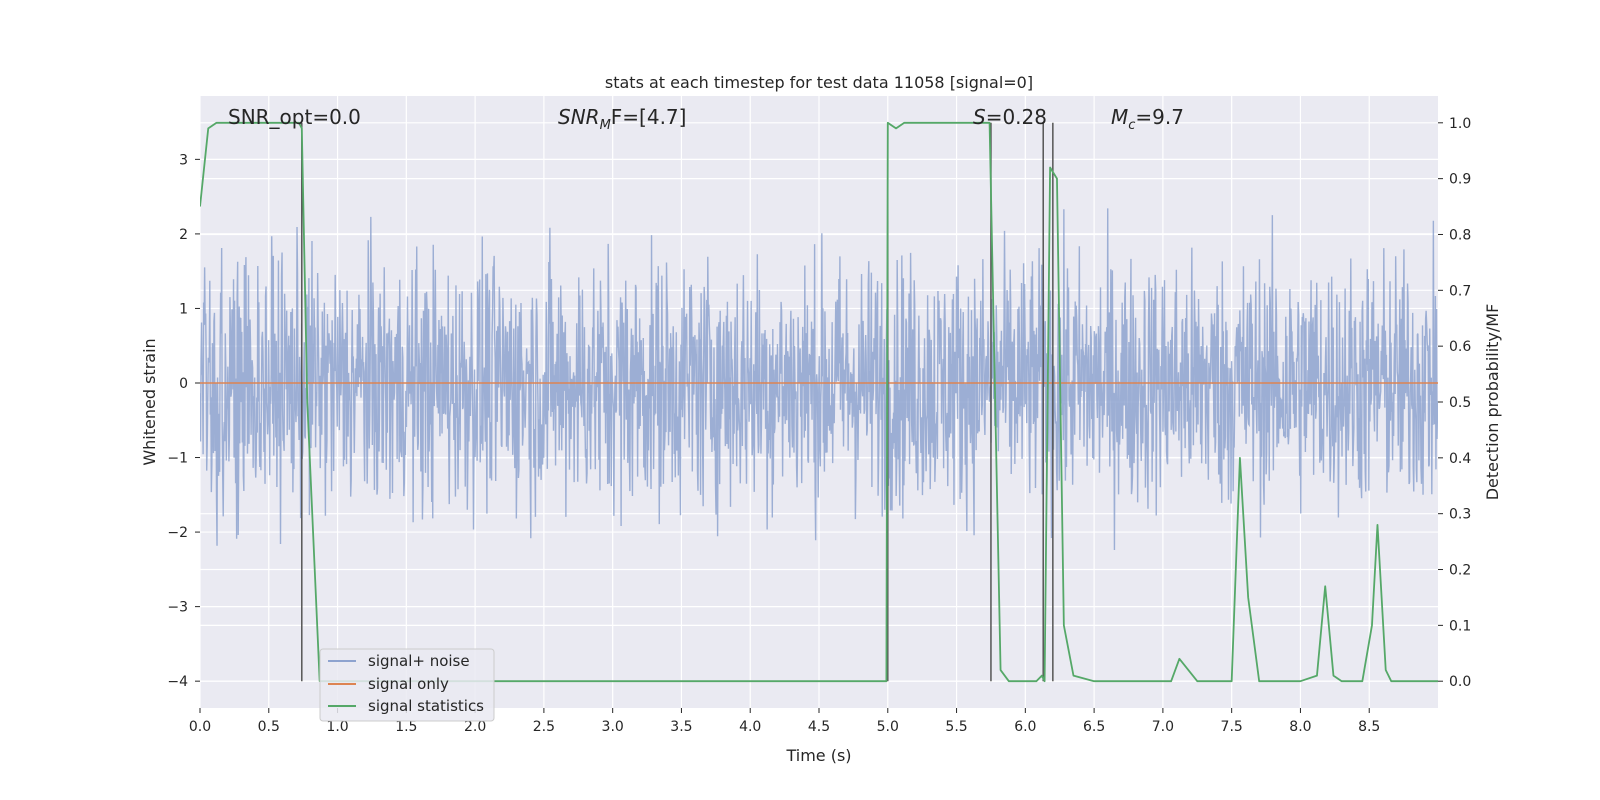 Image resolution: width=1600 pixels, height=800 pixels. What do you see at coordinates (1094, 727) in the screenshot?
I see `x-tick-label: 6.5` at bounding box center [1094, 727].